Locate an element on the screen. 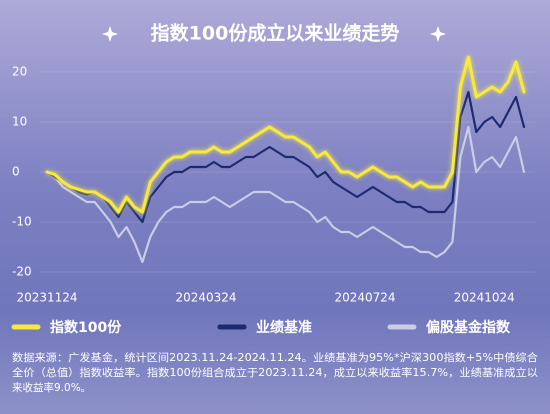 Image resolution: width=550 pixels, height=414 pixels. y-tick-label: 20 is located at coordinates (19, 72).